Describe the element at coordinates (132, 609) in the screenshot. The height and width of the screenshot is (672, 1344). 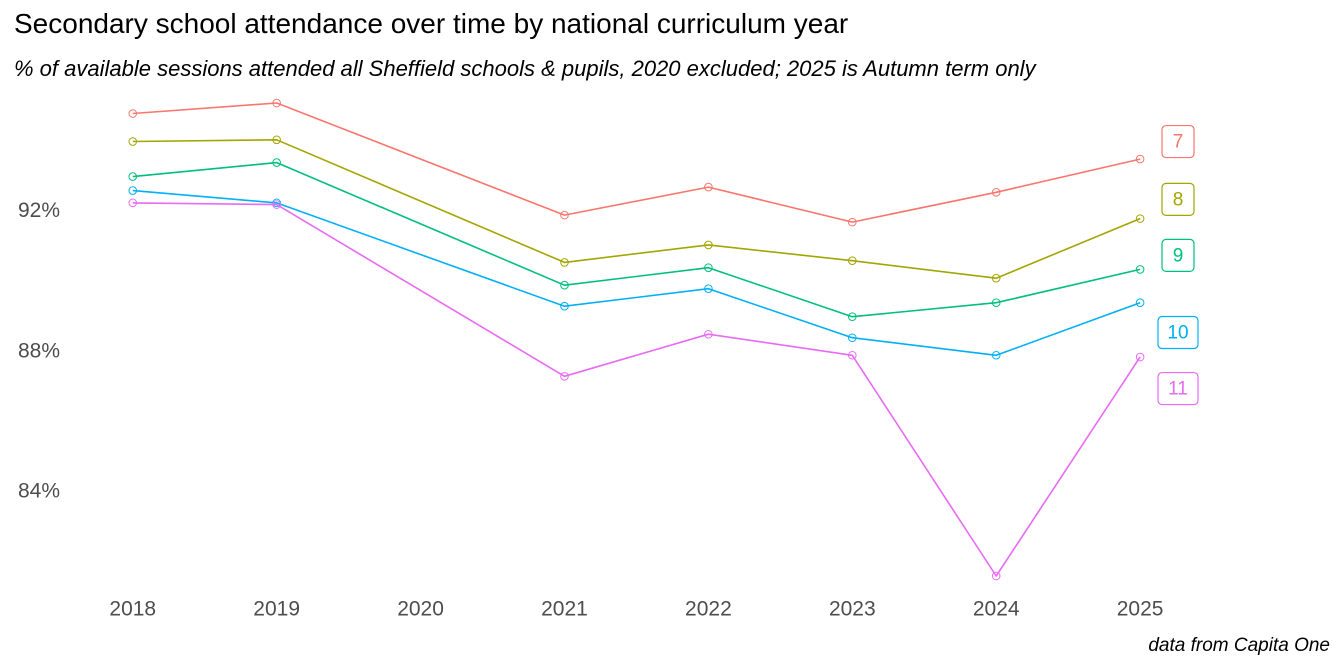
I see `x-tick-label: 2018` at that location.